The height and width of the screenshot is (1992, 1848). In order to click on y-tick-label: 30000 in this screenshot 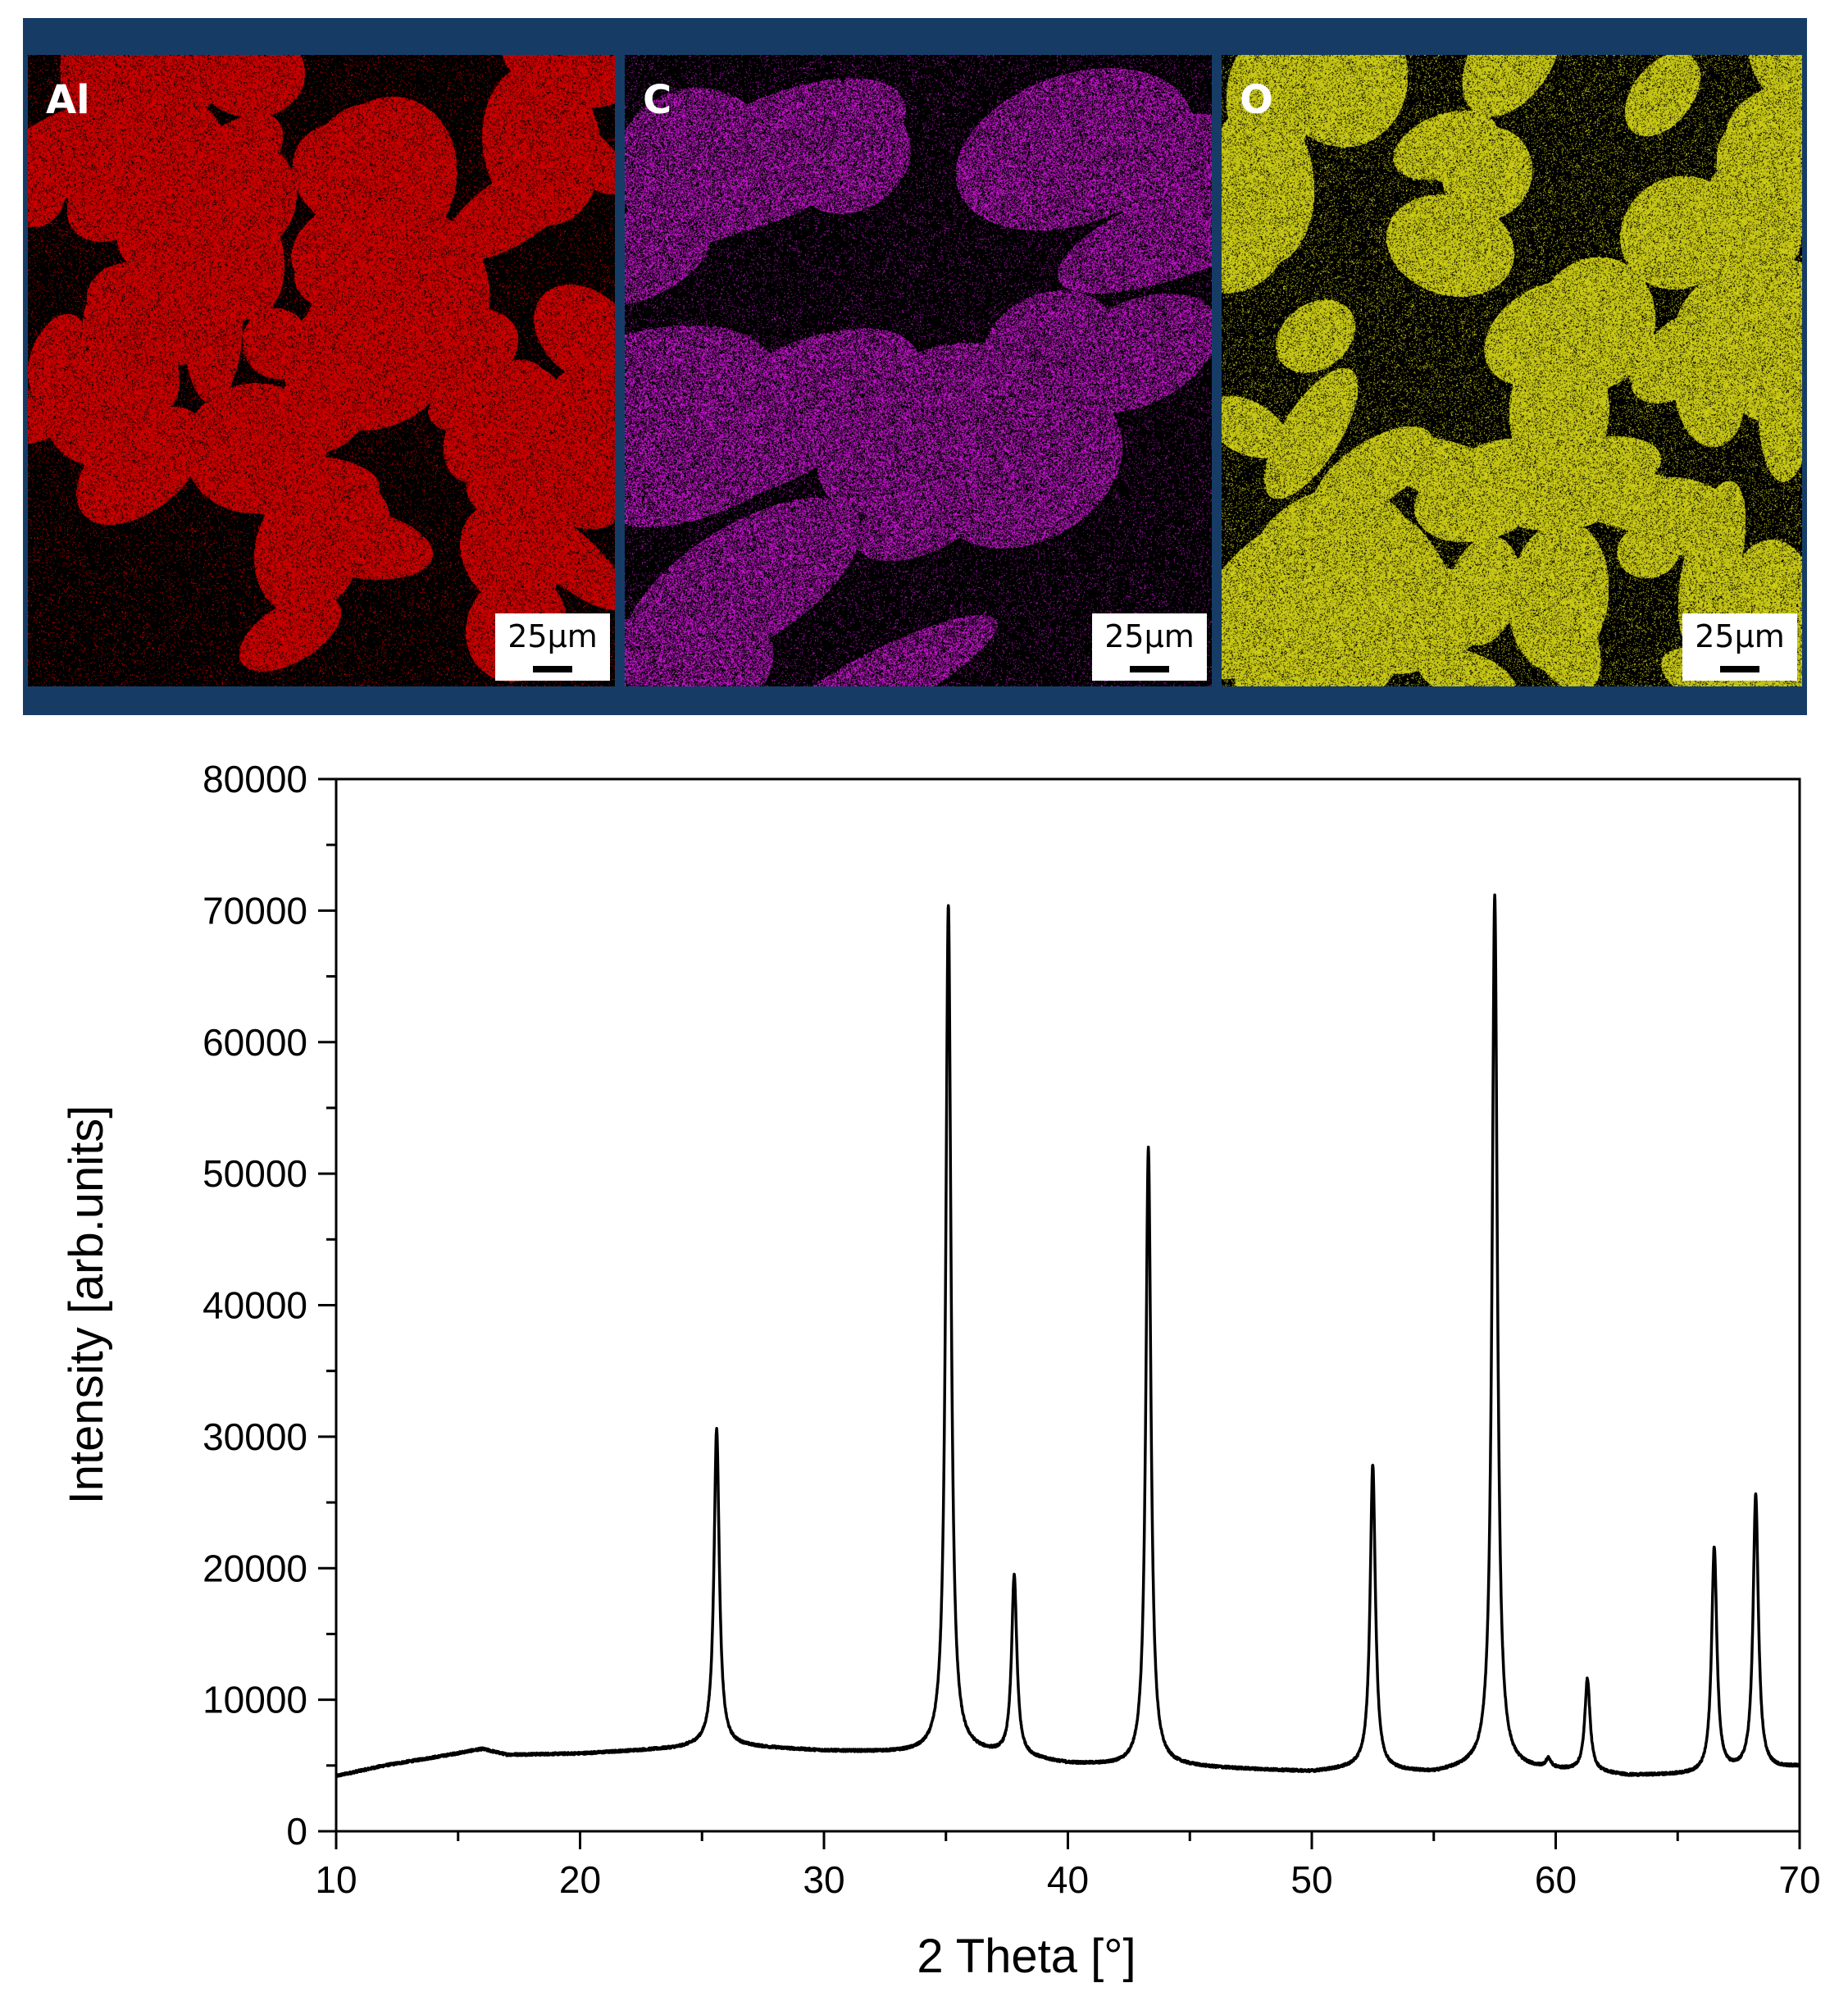, I will do `click(255, 1437)`.